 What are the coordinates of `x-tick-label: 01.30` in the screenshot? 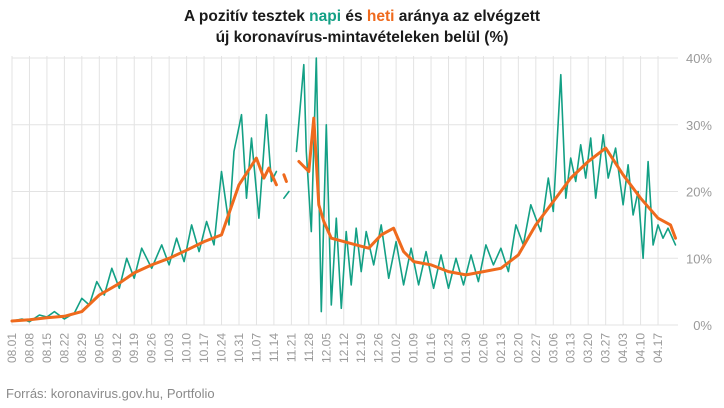 It's located at (466, 348).